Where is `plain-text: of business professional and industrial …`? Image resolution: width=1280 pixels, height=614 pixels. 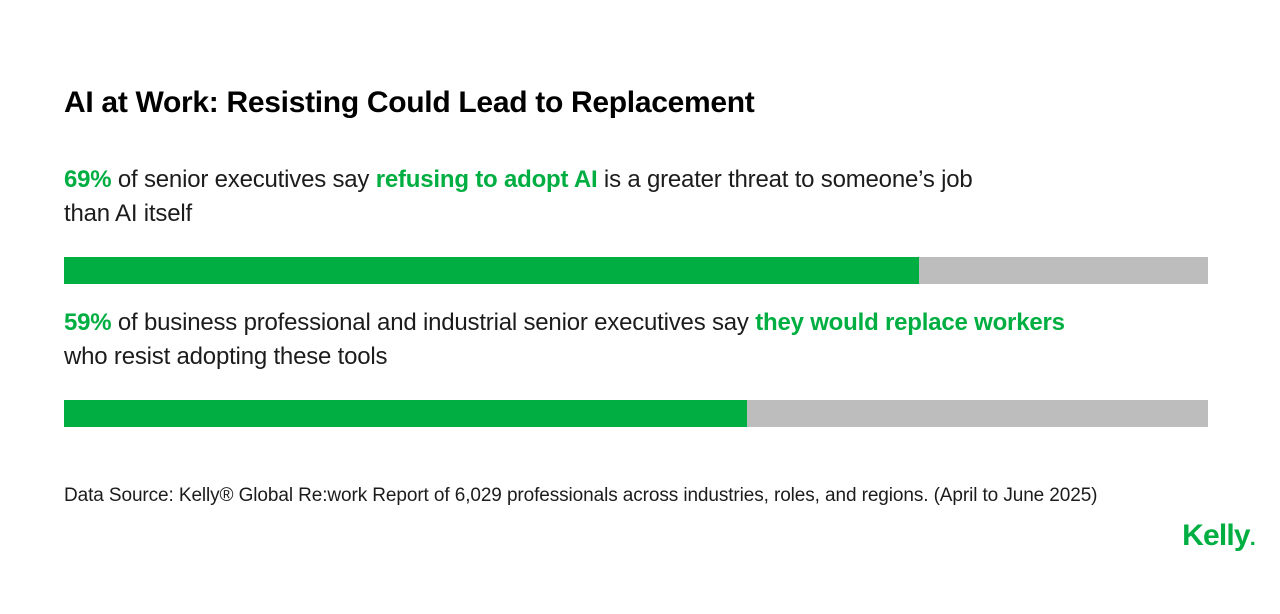 plain-text: of business professional and industrial … is located at coordinates (433, 322).